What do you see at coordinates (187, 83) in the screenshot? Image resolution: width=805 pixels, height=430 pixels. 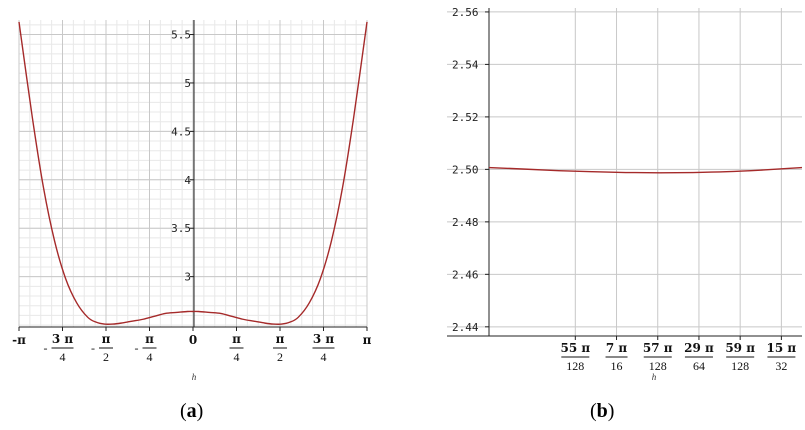 I see `y-tick-label: 5` at bounding box center [187, 83].